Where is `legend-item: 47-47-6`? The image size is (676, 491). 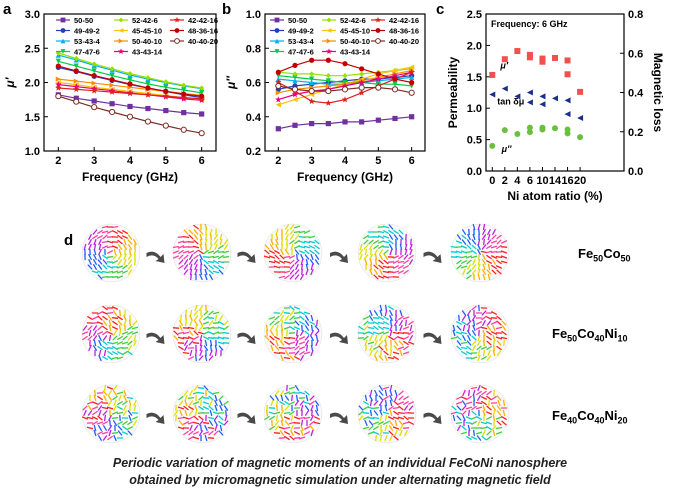
legend-item: 47-47-6 is located at coordinates (78, 52).